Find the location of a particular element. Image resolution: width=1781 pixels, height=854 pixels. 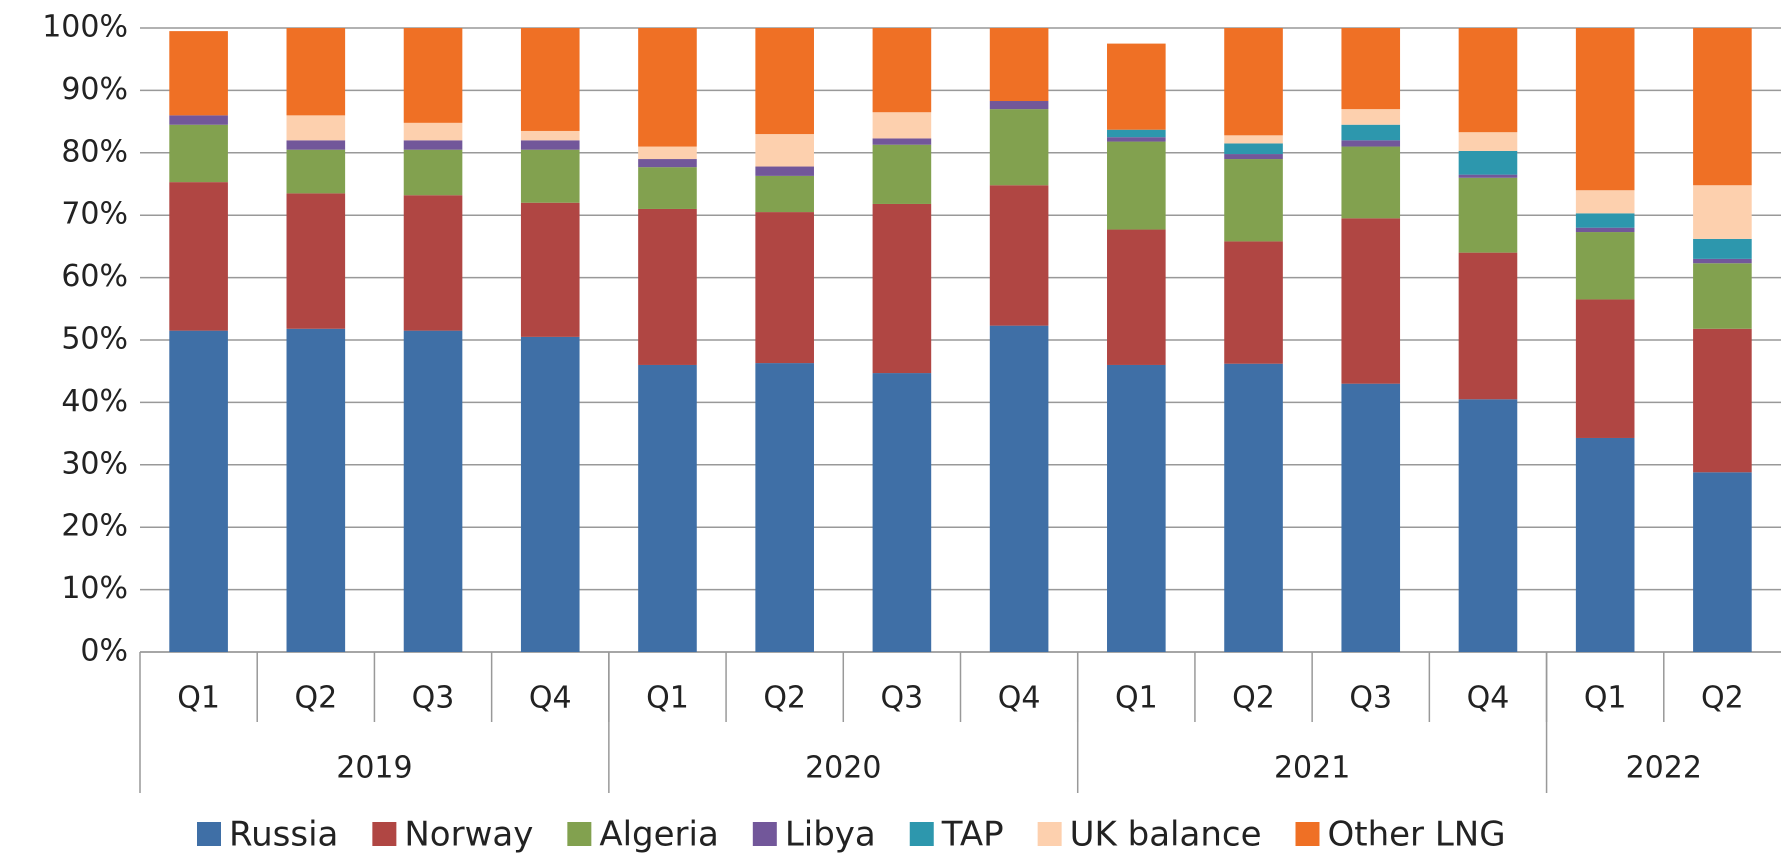

legend-label: TAP is located at coordinates (972, 834).